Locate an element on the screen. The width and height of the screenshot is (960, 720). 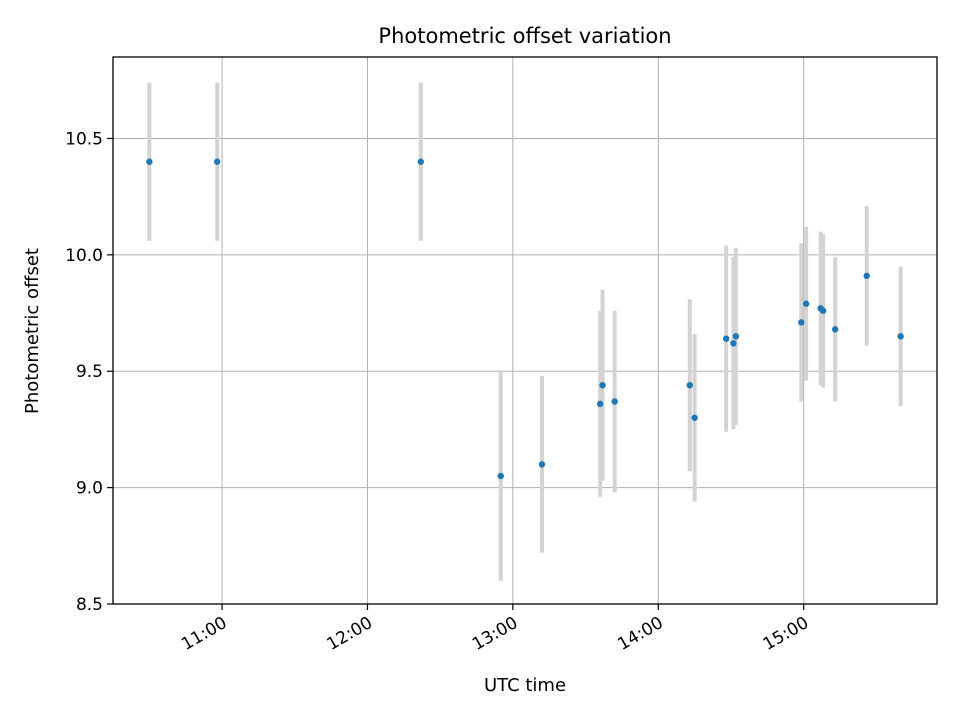
y-tick-label: 9.5 is located at coordinates (89, 372).